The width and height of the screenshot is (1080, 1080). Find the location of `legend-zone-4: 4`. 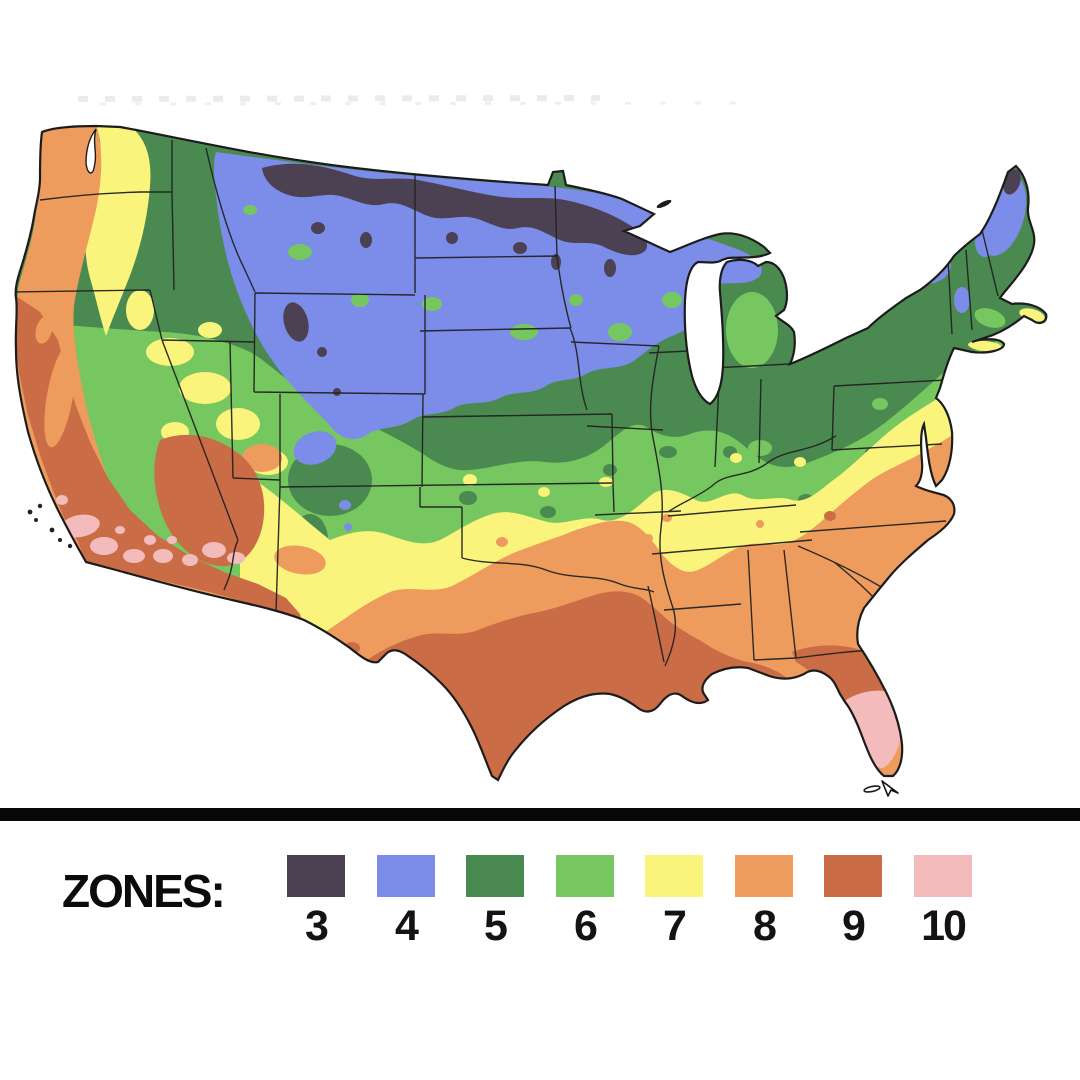

legend-zone-4: 4 is located at coordinates (406, 901).